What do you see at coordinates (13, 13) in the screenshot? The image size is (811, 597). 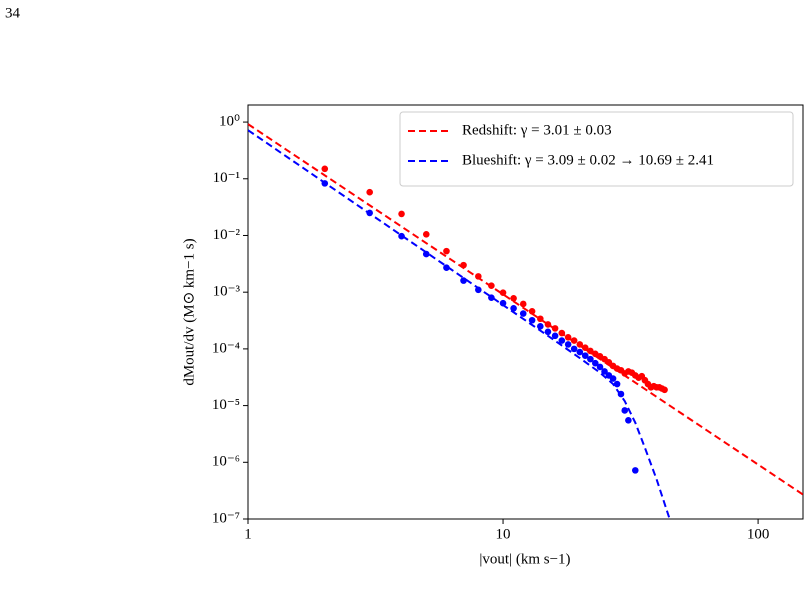 I see `page-number: 34` at bounding box center [13, 13].